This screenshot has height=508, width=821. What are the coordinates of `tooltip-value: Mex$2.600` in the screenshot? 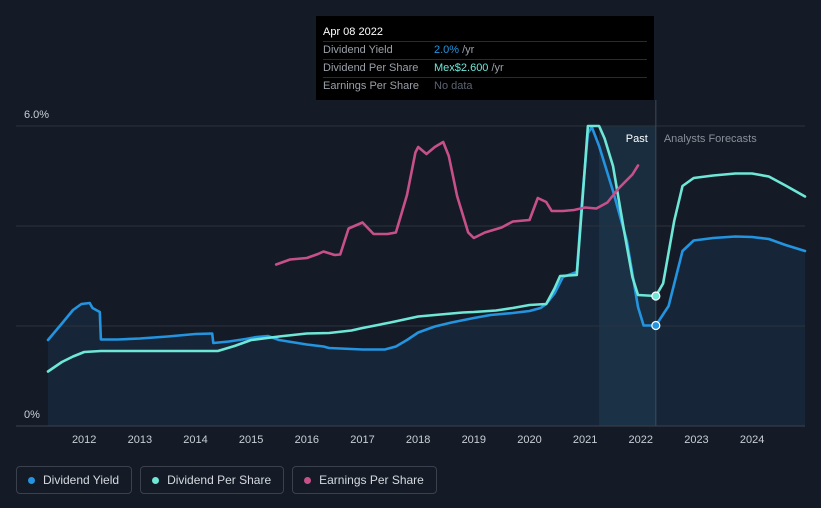 It's located at (461, 68).